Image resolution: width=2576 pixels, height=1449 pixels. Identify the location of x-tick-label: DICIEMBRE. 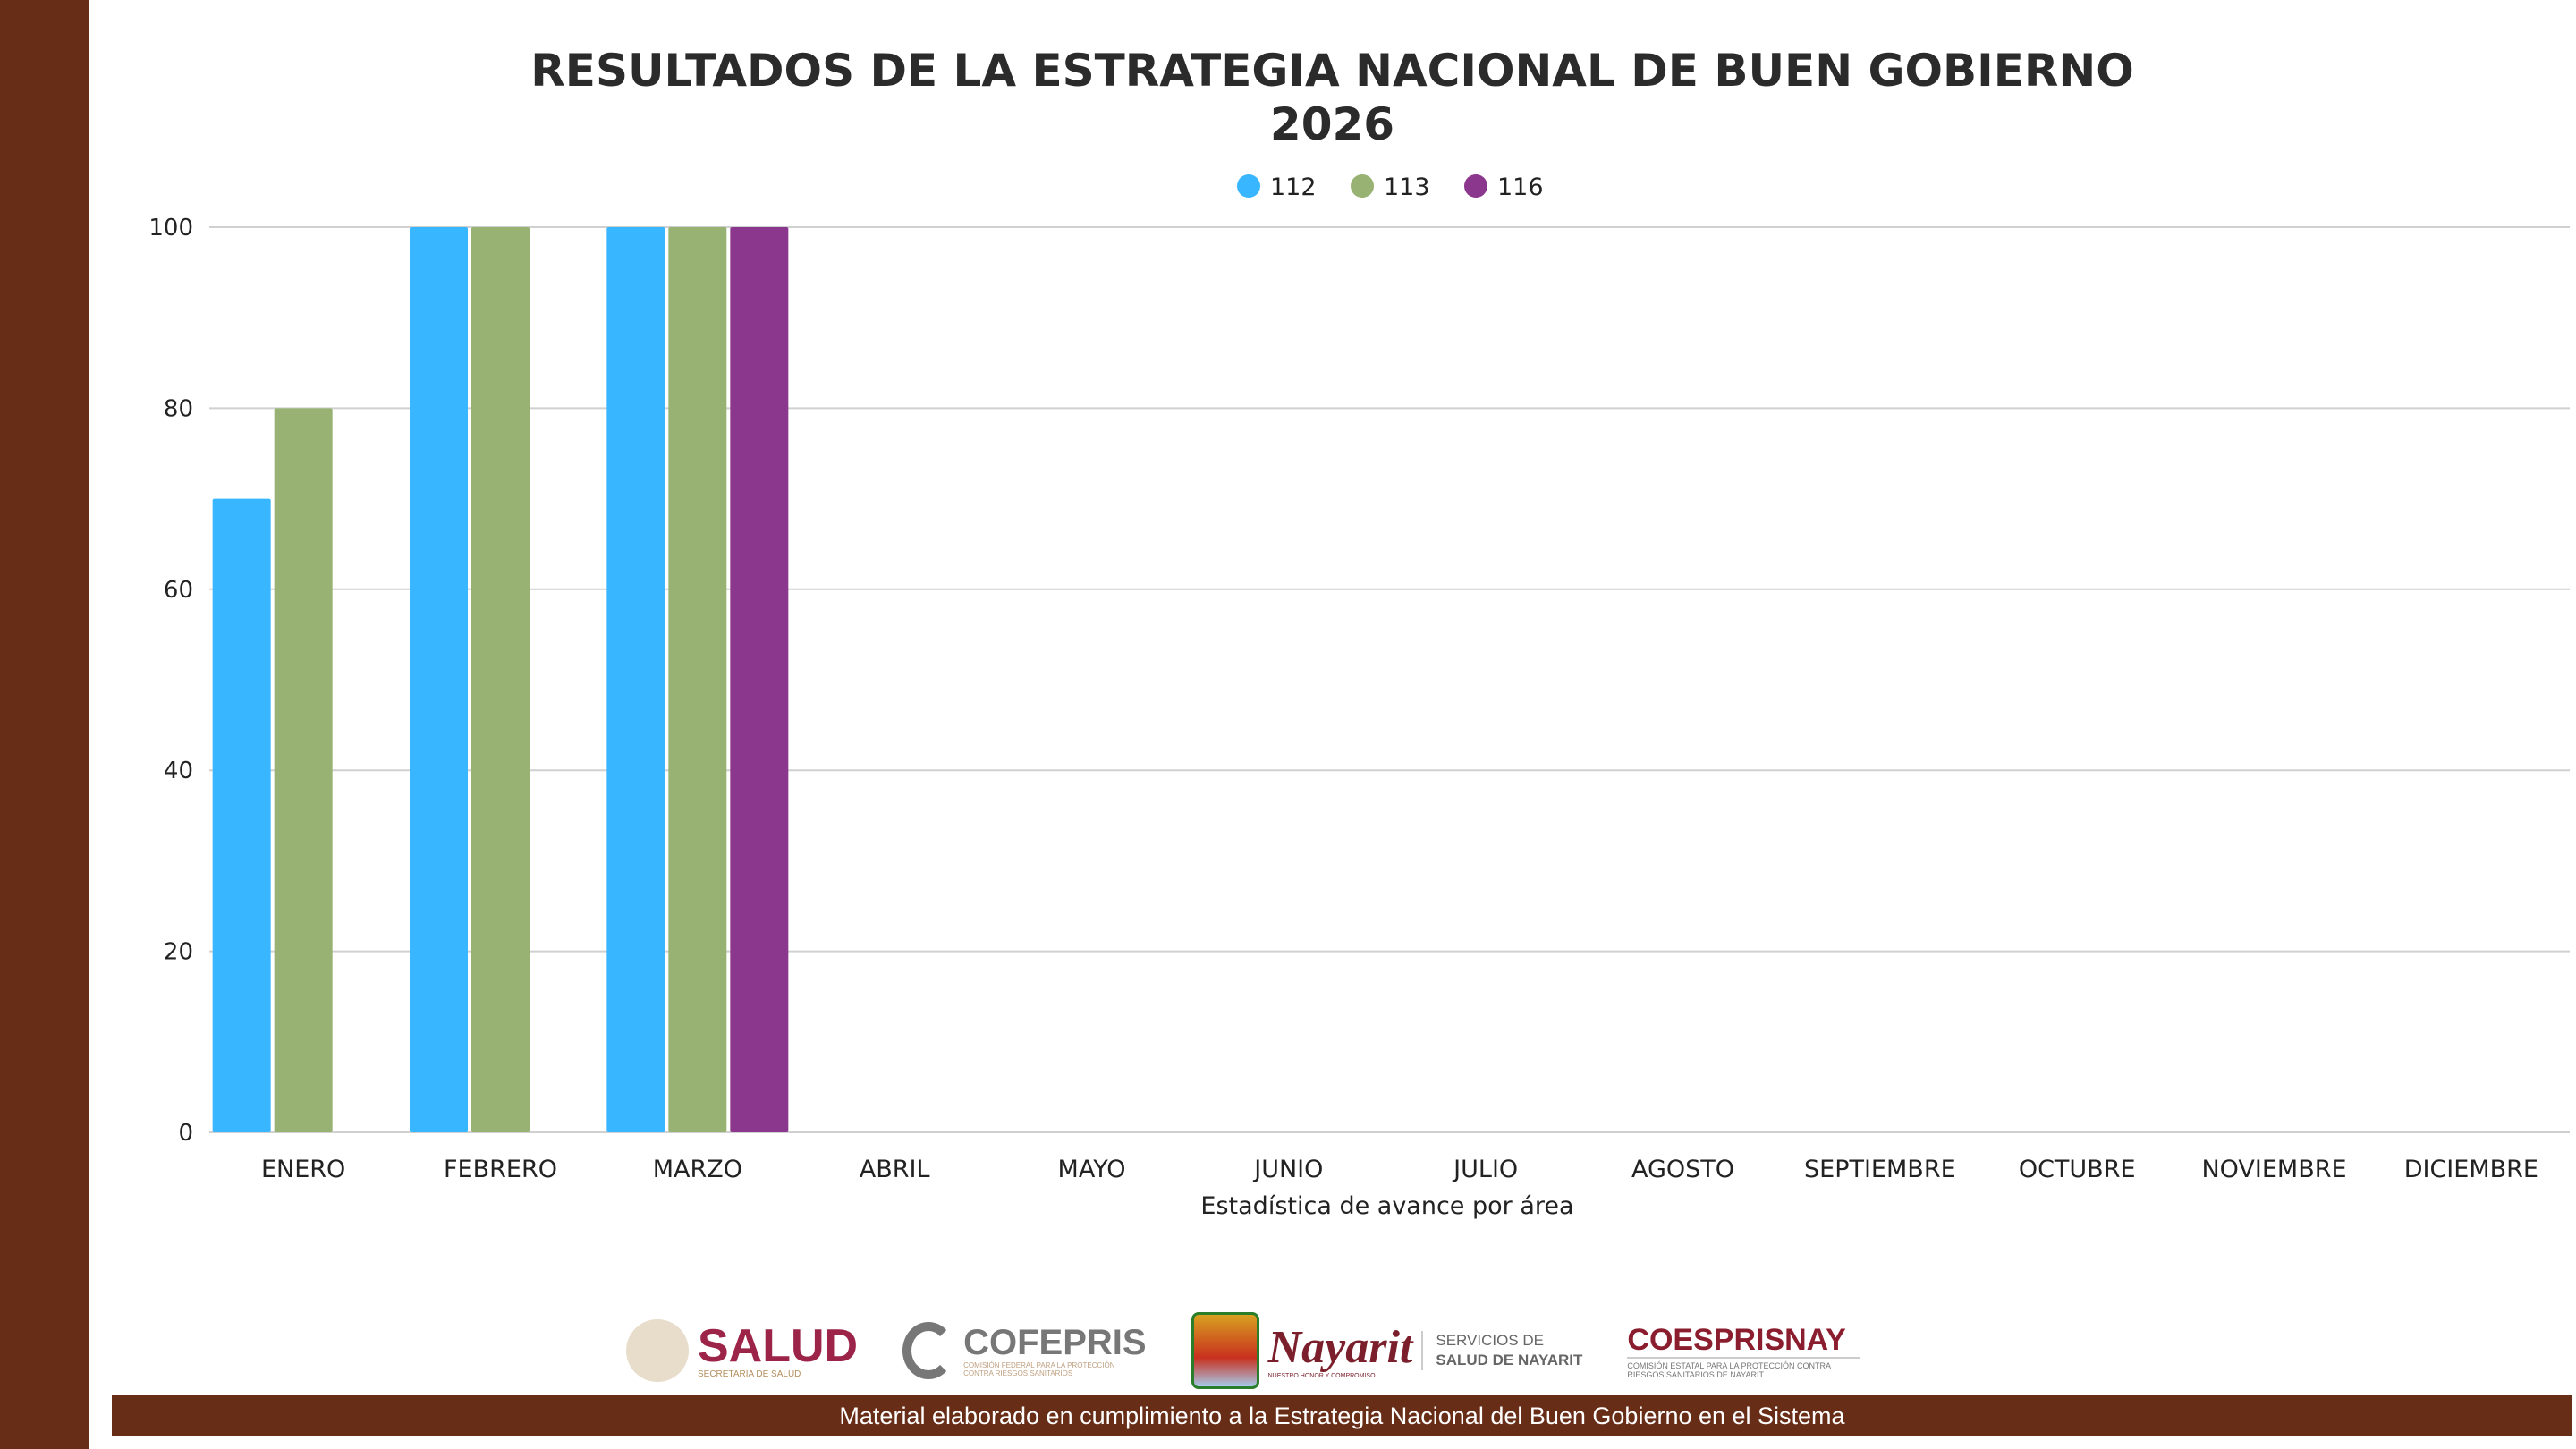
(2471, 1169).